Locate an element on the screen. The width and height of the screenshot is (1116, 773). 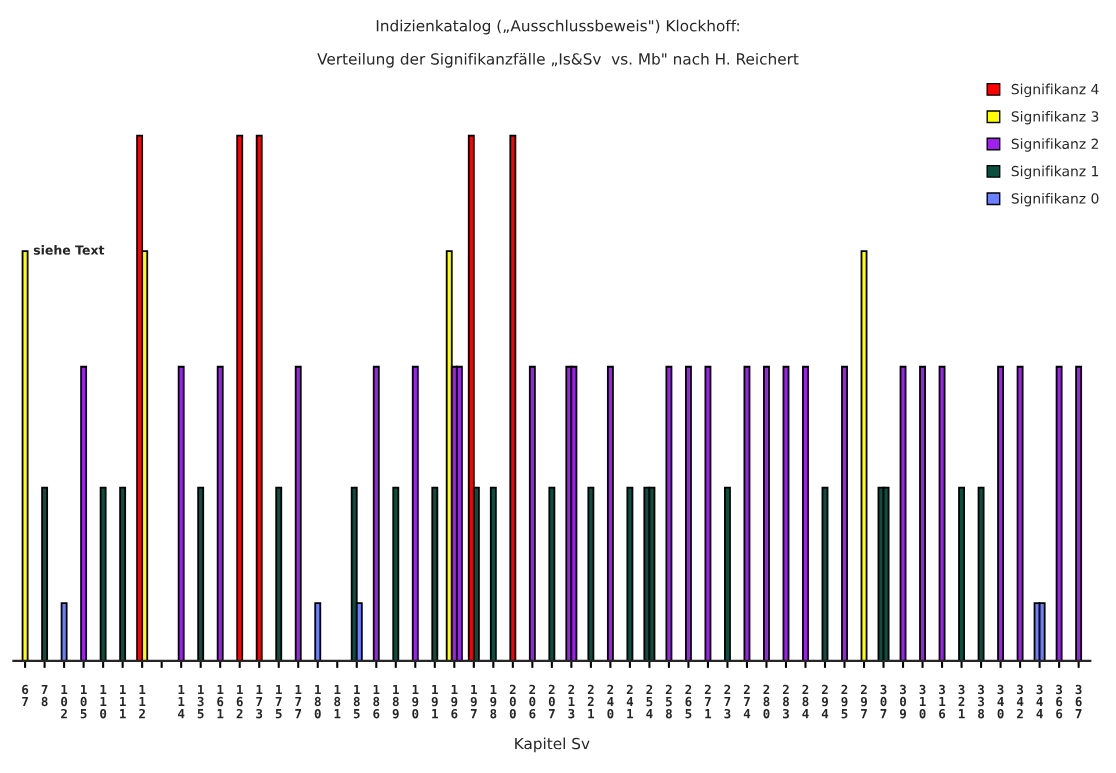
x-tick-label: 273 is located at coordinates (727, 701).